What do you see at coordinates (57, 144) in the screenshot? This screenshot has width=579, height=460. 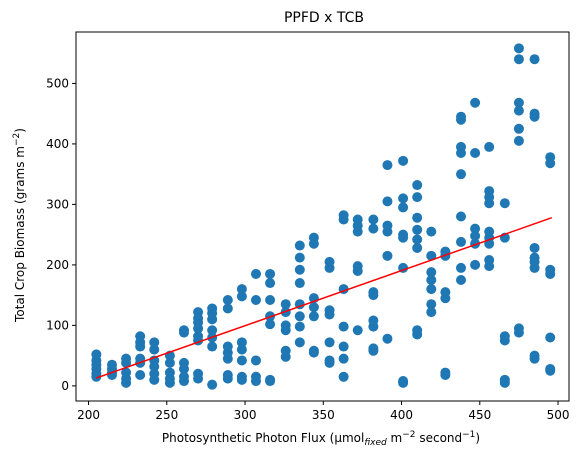 I see `y-tick-label: 400` at bounding box center [57, 144].